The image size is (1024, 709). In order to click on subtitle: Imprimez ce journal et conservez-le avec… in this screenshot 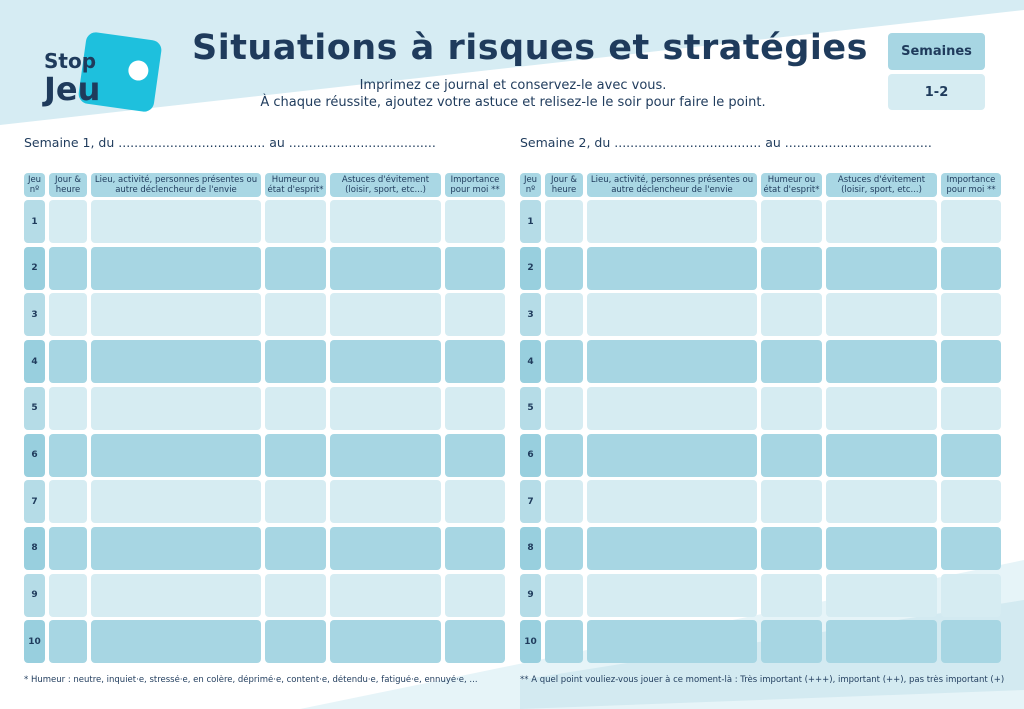, I will do `click(513, 94)`.